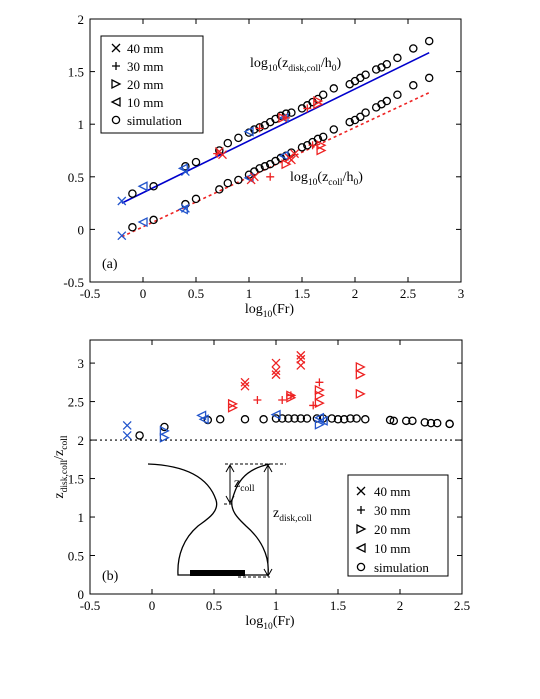 The height and width of the screenshot is (699, 540). I want to click on y-tick-label: 0.5, so click(76, 177).